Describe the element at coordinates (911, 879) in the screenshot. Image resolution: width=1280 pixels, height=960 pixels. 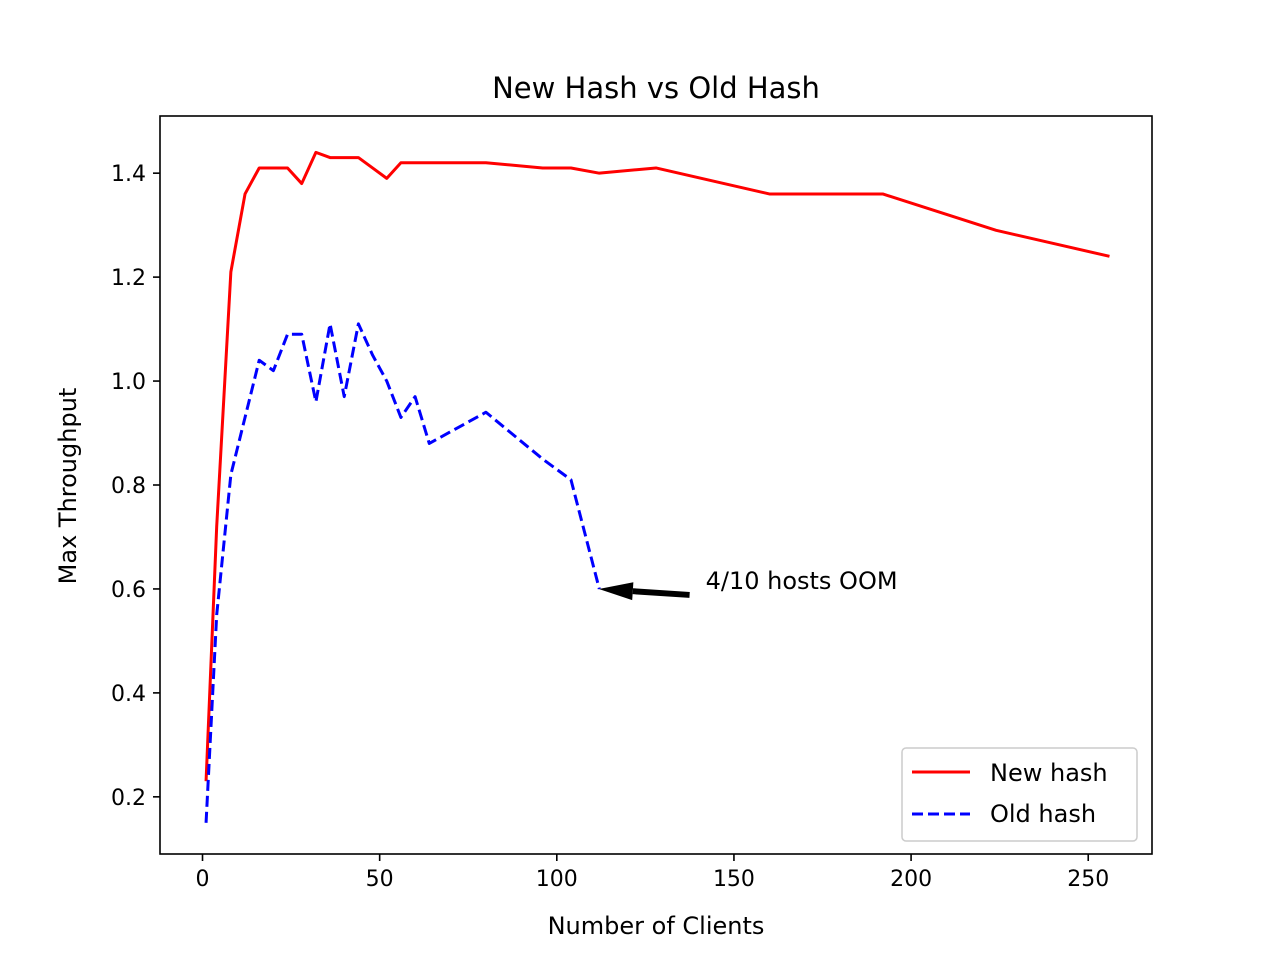
I see `x-tick-label: 200` at that location.